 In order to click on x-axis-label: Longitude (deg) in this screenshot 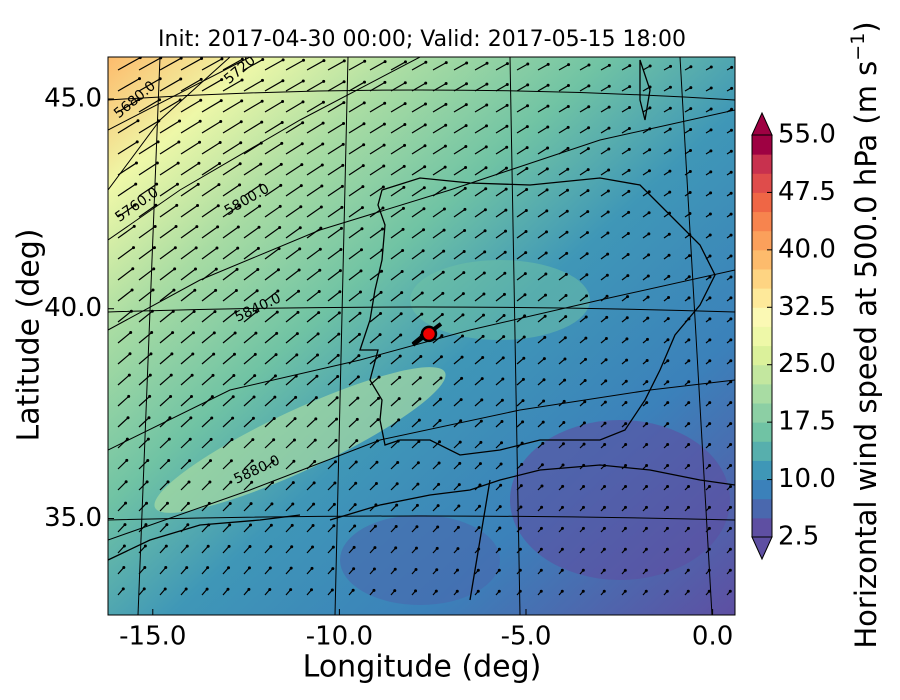, I will do `click(422, 667)`.